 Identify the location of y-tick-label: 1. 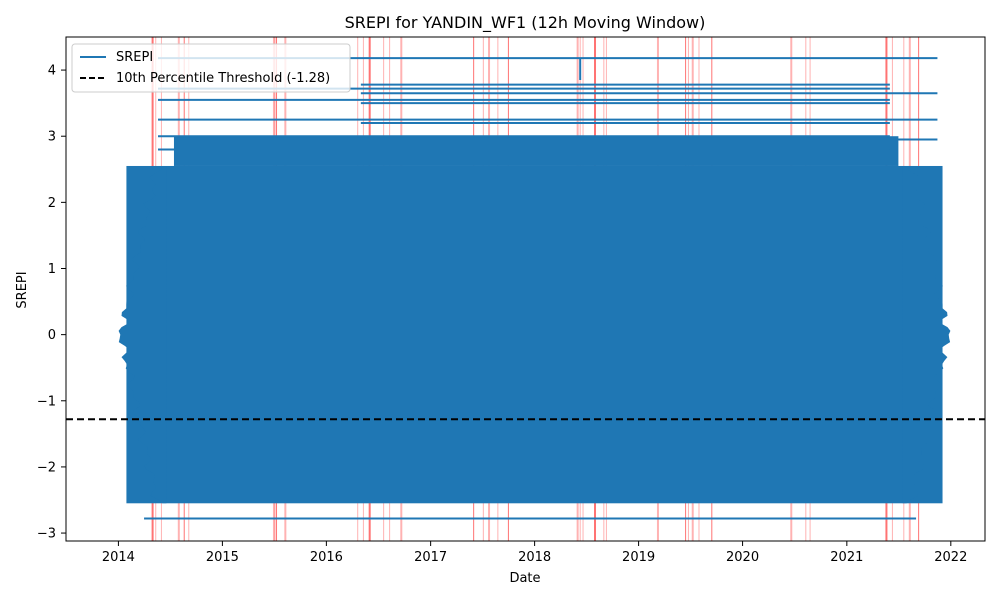
(52, 269).